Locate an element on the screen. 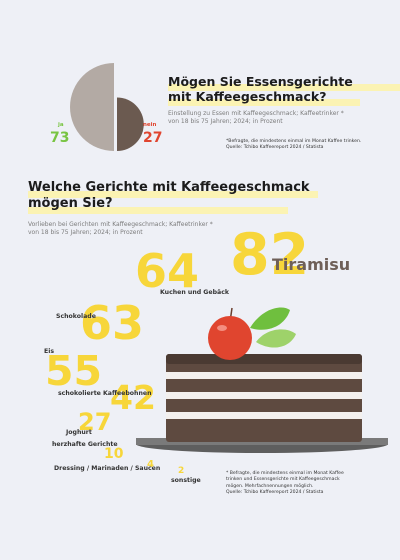  value-label: 2 is located at coordinates (181, 471).